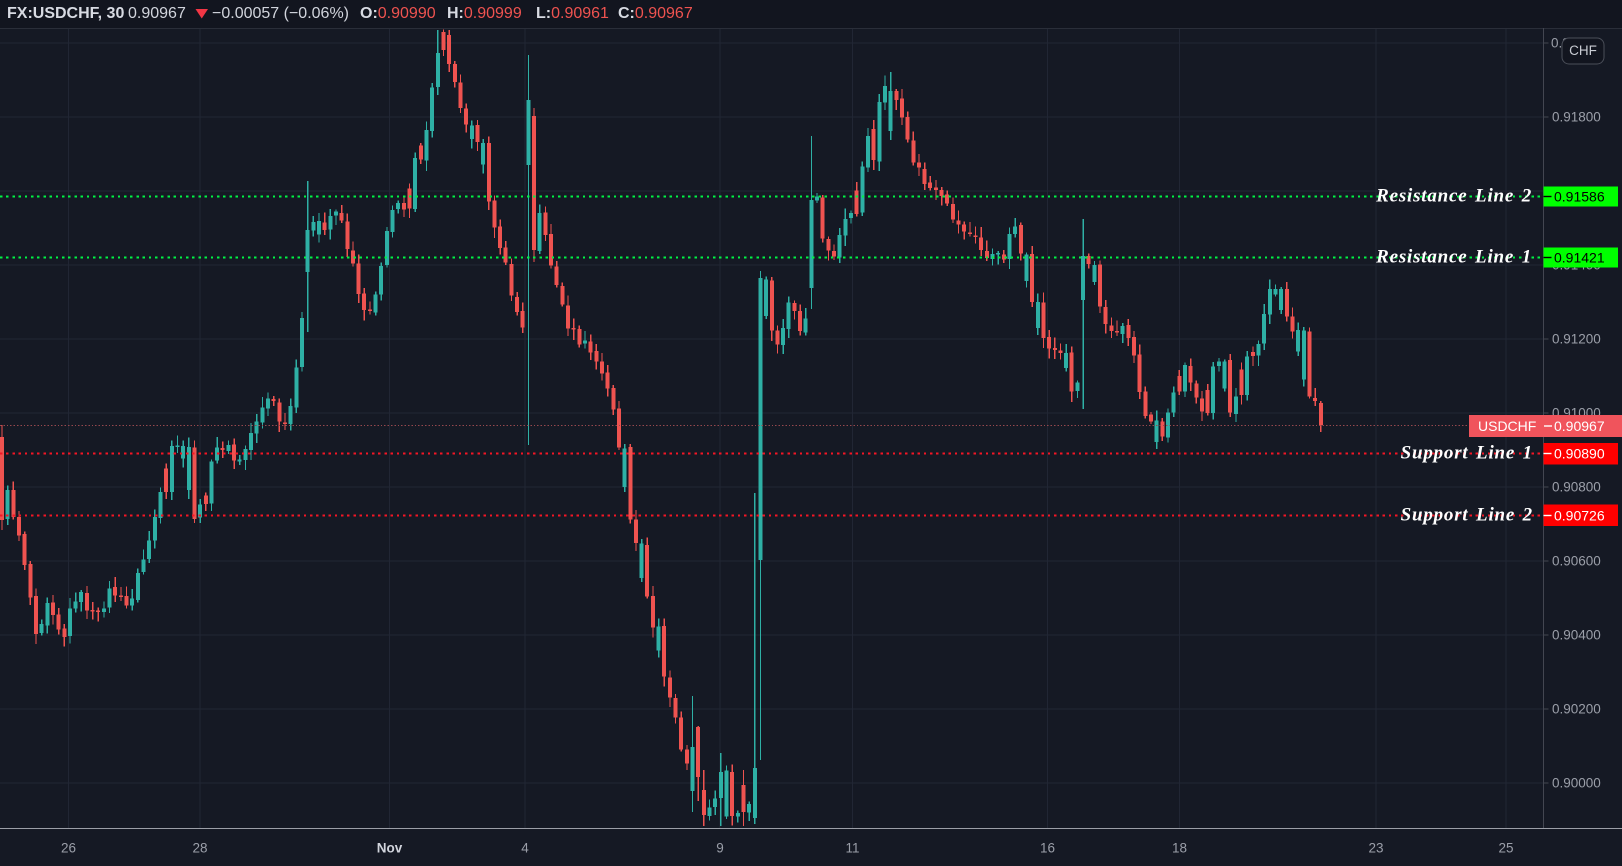 This screenshot has height=866, width=1622. Describe the element at coordinates (1047, 848) in the screenshot. I see `svg-text: 16` at that location.